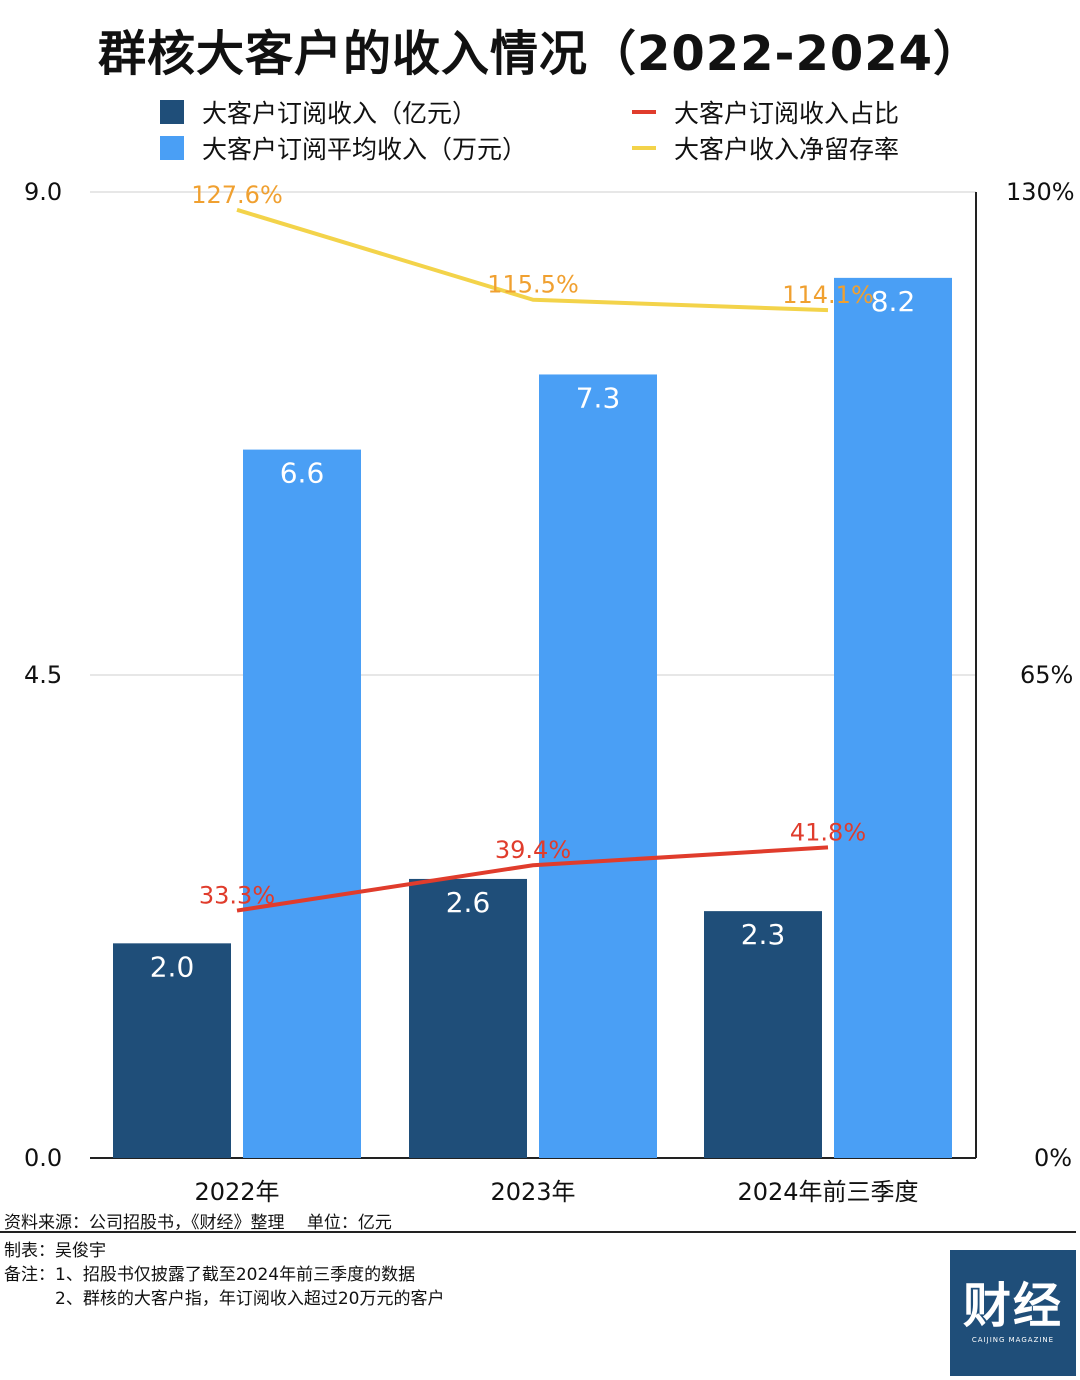  What do you see at coordinates (532, 879) in the screenshot?
I see `line-revenue-share` at bounding box center [532, 879].